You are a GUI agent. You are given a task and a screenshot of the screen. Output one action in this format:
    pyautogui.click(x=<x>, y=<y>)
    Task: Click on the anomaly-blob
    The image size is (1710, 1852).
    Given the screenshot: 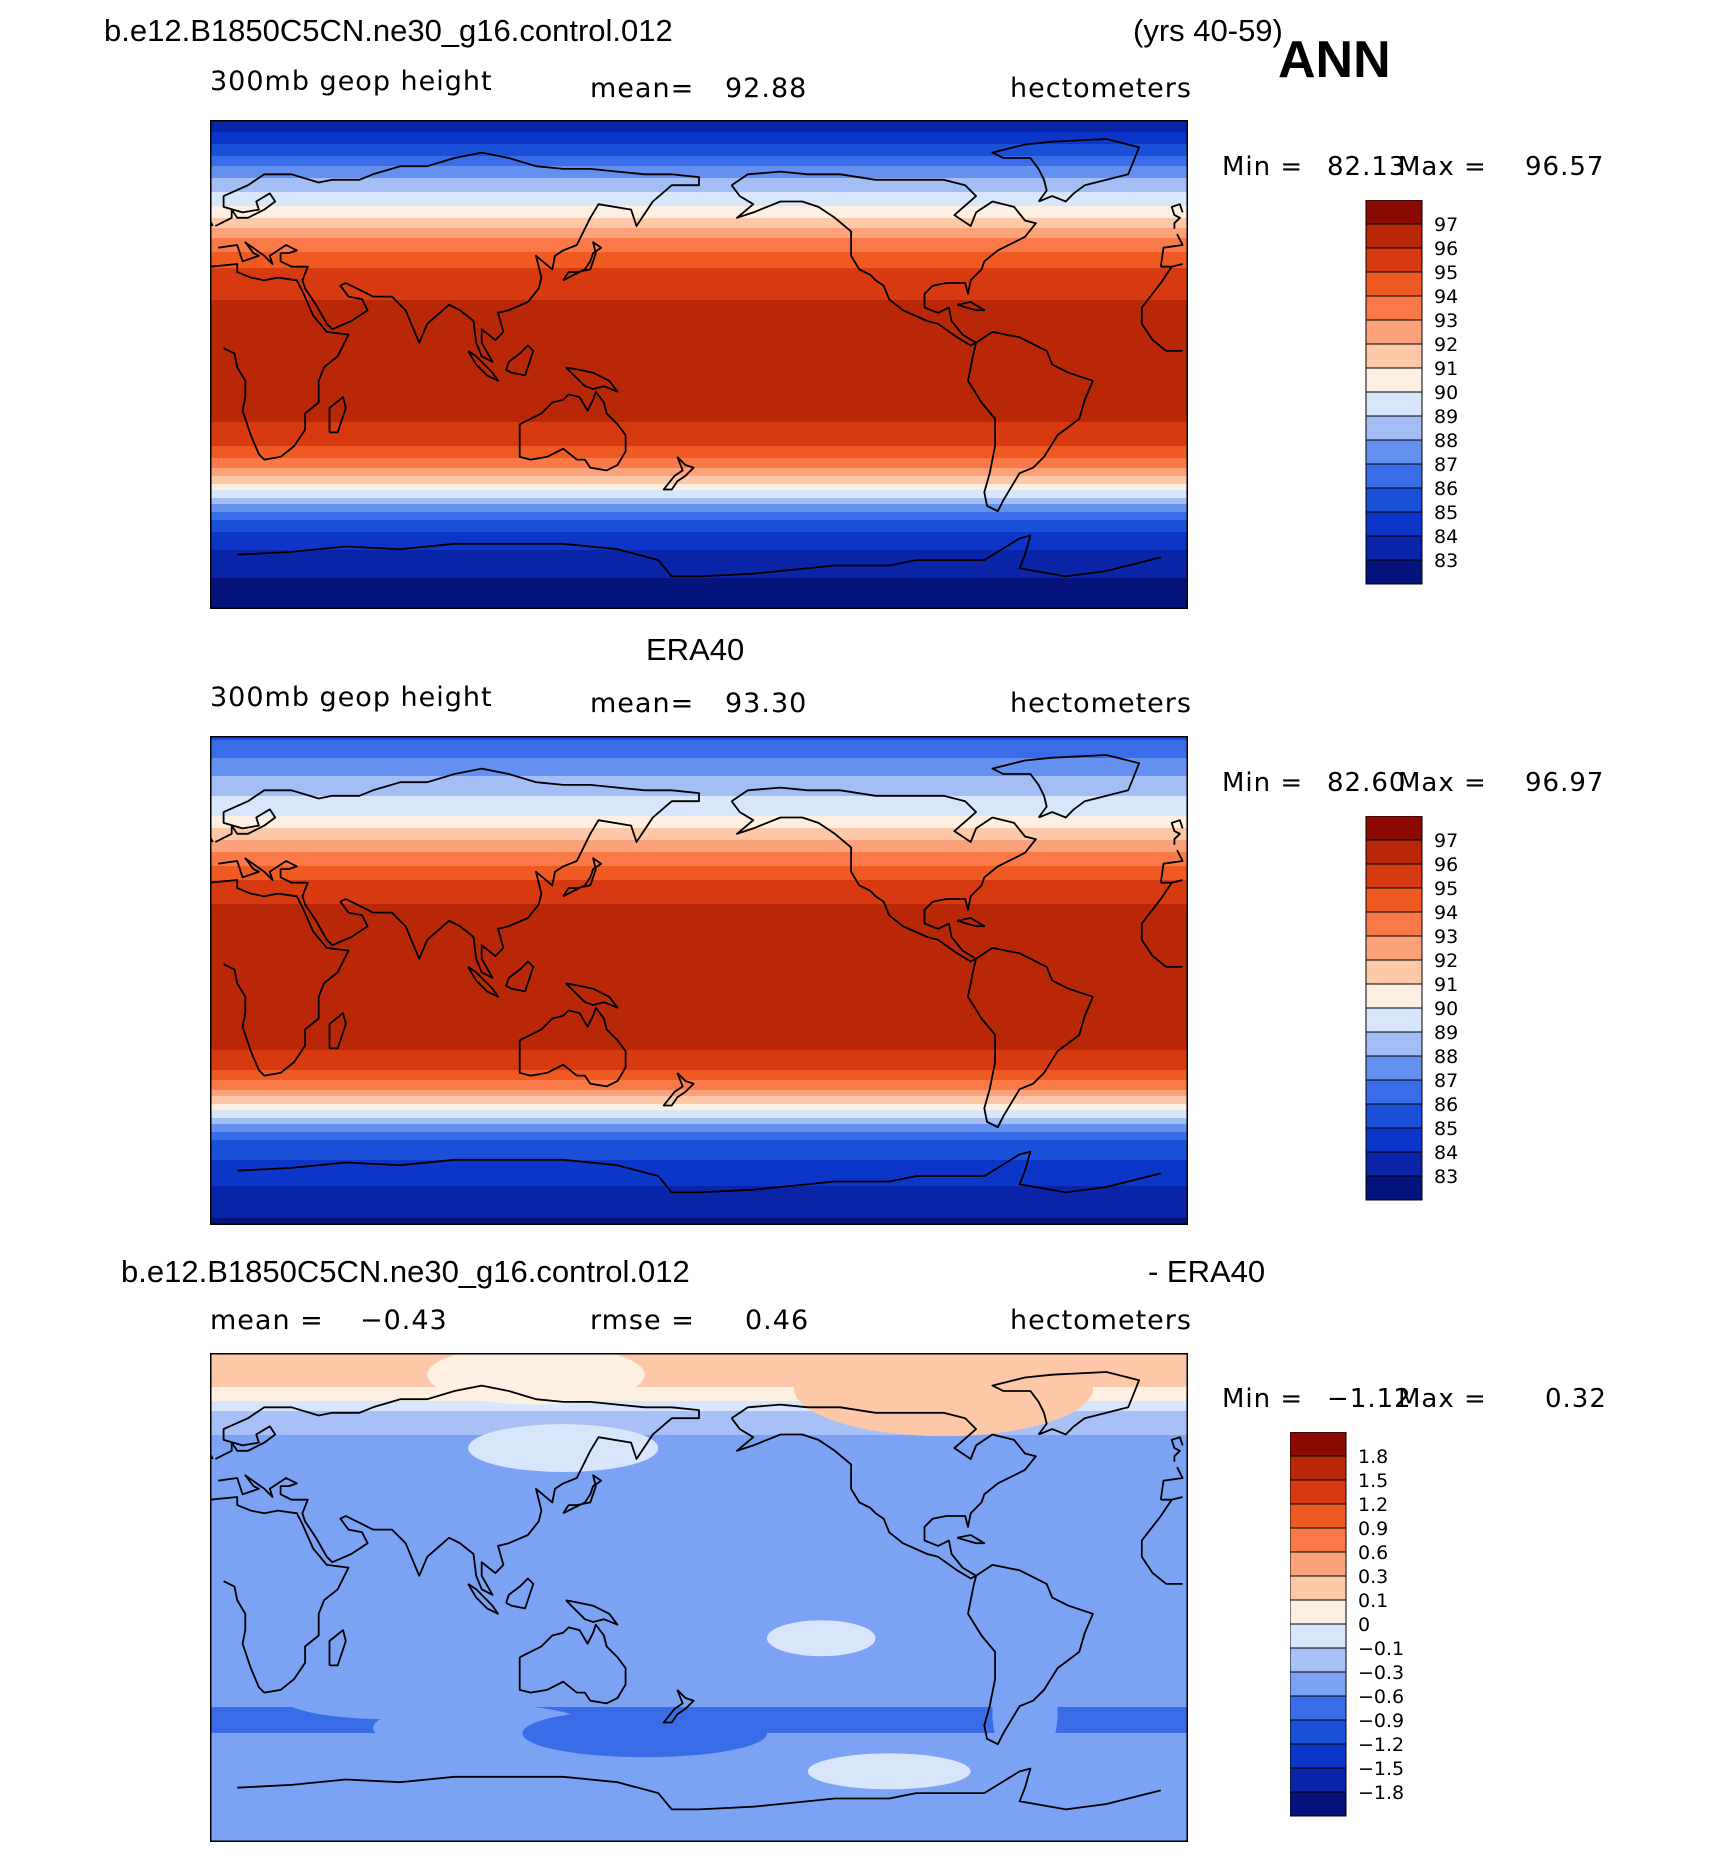 What is the action you would take?
    pyautogui.click(x=536, y=1379)
    